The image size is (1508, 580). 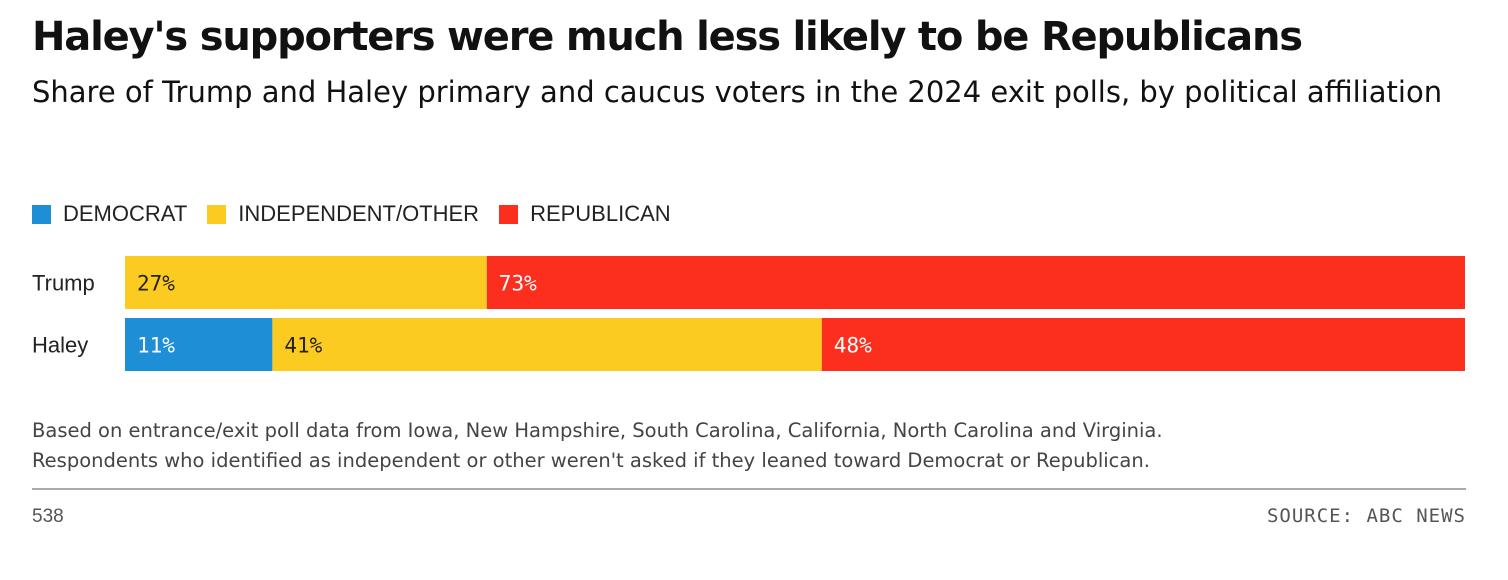 What do you see at coordinates (547, 344) in the screenshot?
I see `bar-haley-independent-other` at bounding box center [547, 344].